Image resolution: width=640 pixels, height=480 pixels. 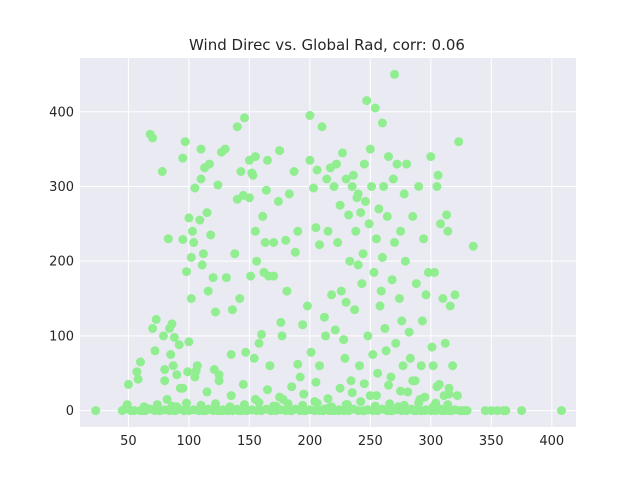 I want to click on y-tick-label: 300, so click(x=61, y=187).